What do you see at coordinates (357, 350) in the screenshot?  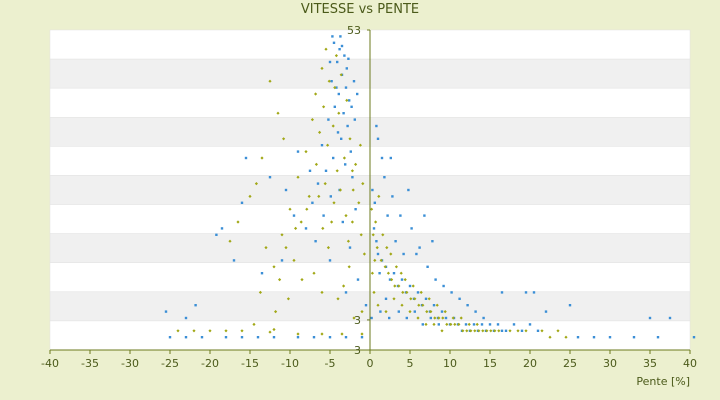 I see `y-tick-label: 3` at bounding box center [357, 350].